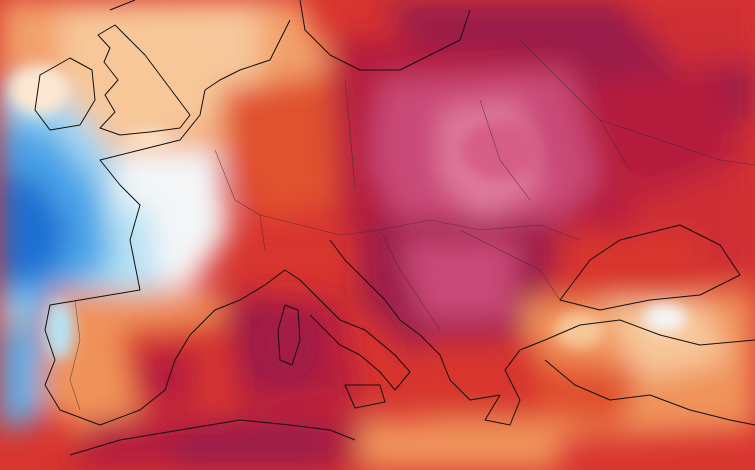 Image resolution: width=755 pixels, height=470 pixels. I want to click on anomaly-pink-spot-ukraine, so click(500, 150).